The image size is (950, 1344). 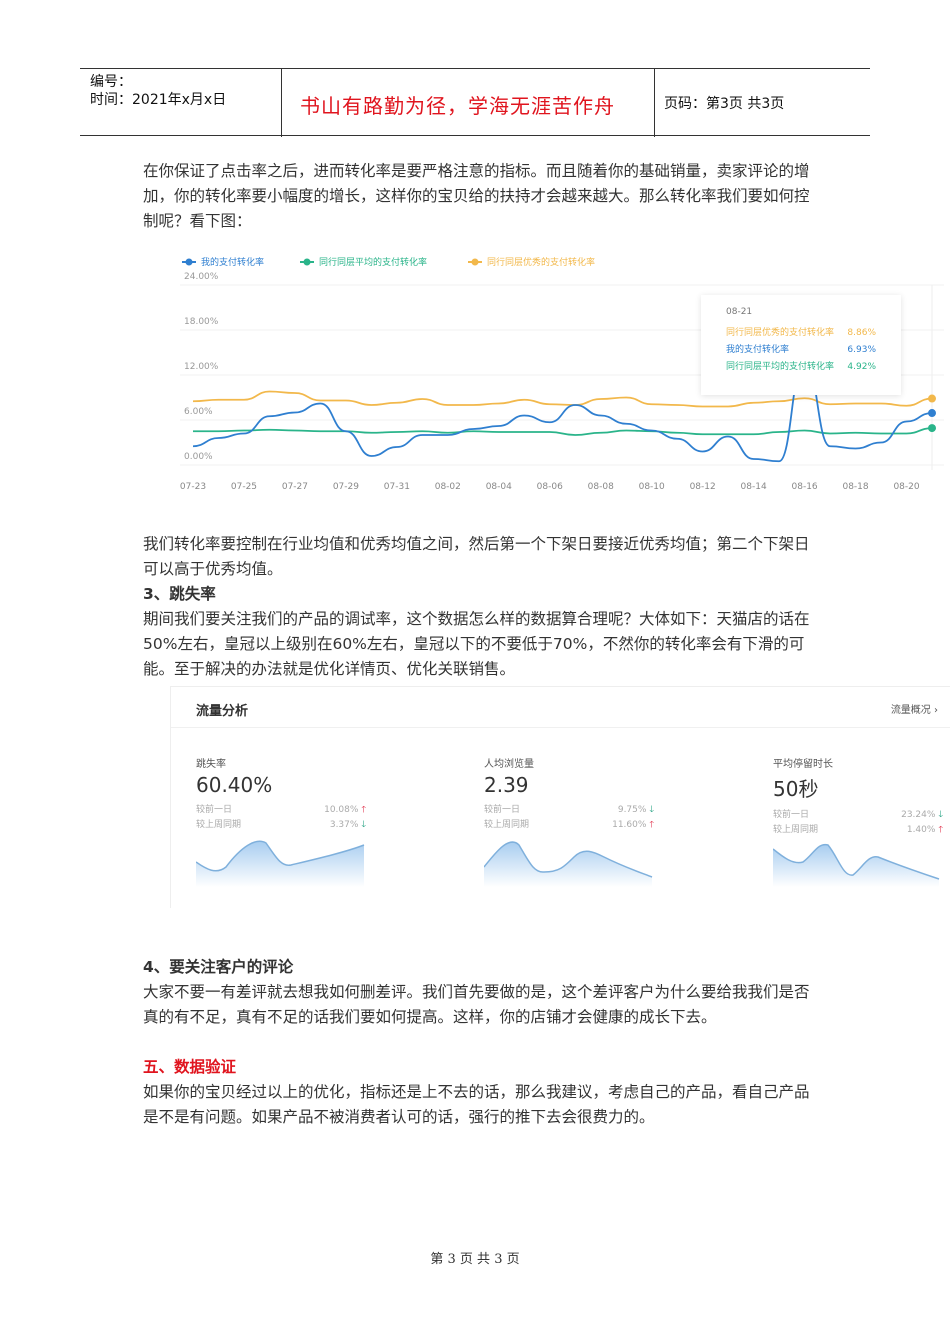 What do you see at coordinates (652, 487) in the screenshot?
I see `x-tick-label: 08-10` at bounding box center [652, 487].